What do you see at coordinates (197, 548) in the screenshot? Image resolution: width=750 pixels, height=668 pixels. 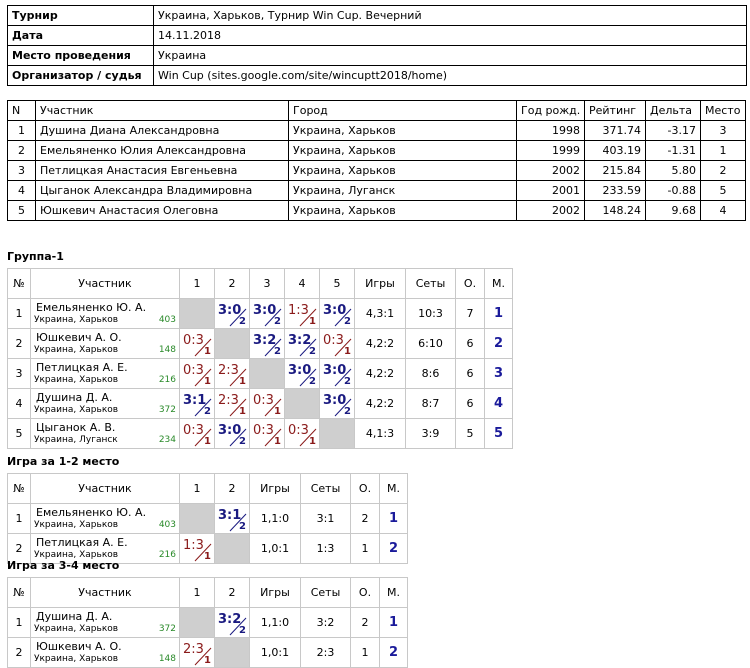 I see `score-cell: 1:3 1` at bounding box center [197, 548].